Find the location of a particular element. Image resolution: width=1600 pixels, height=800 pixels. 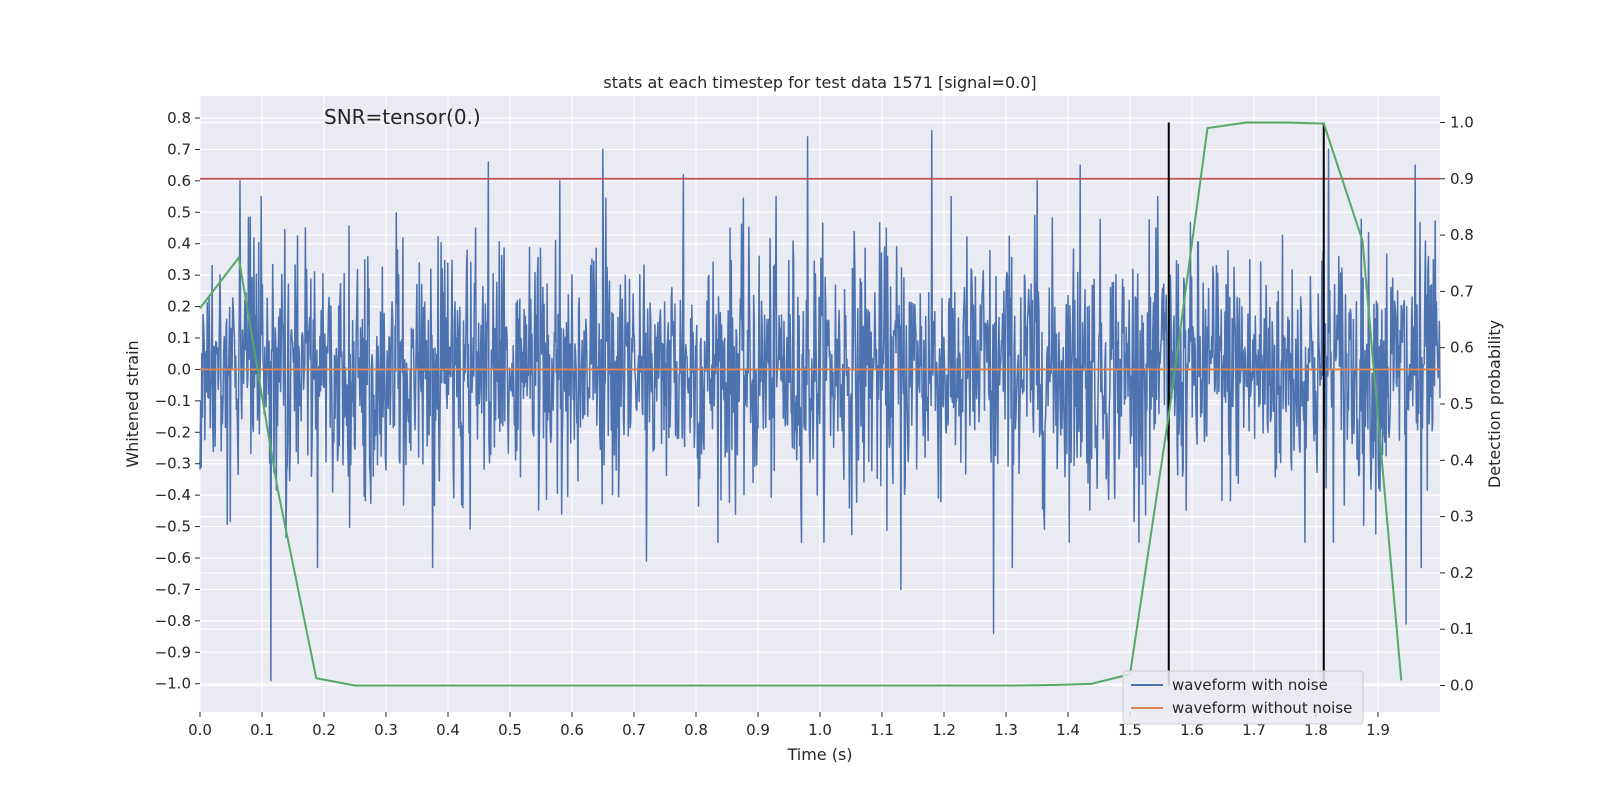

snr-annotation: SNR=tensor(0.) is located at coordinates (402, 117).